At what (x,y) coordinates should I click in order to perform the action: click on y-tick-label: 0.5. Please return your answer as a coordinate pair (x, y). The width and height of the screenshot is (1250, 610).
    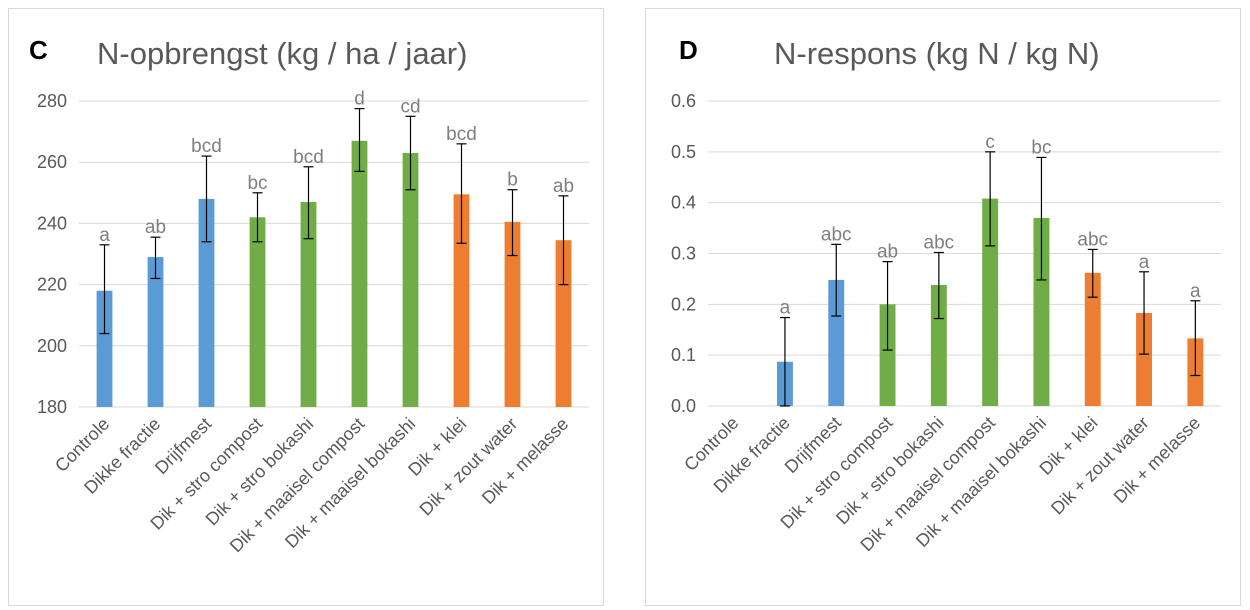
    Looking at the image, I should click on (683, 152).